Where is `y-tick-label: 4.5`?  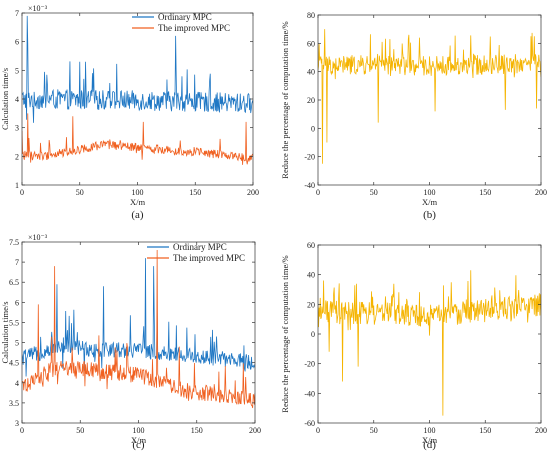
y-tick-label: 4.5 is located at coordinates (14, 363).